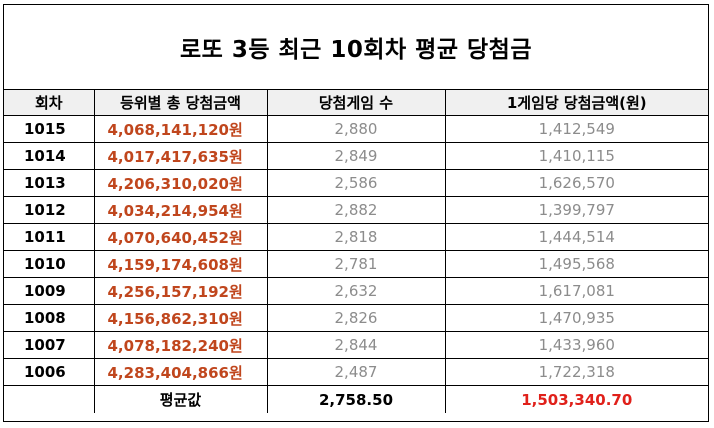 This screenshot has height=428, width=714. I want to click on total-amount-cell: 4,256,157,192원, so click(180, 291).